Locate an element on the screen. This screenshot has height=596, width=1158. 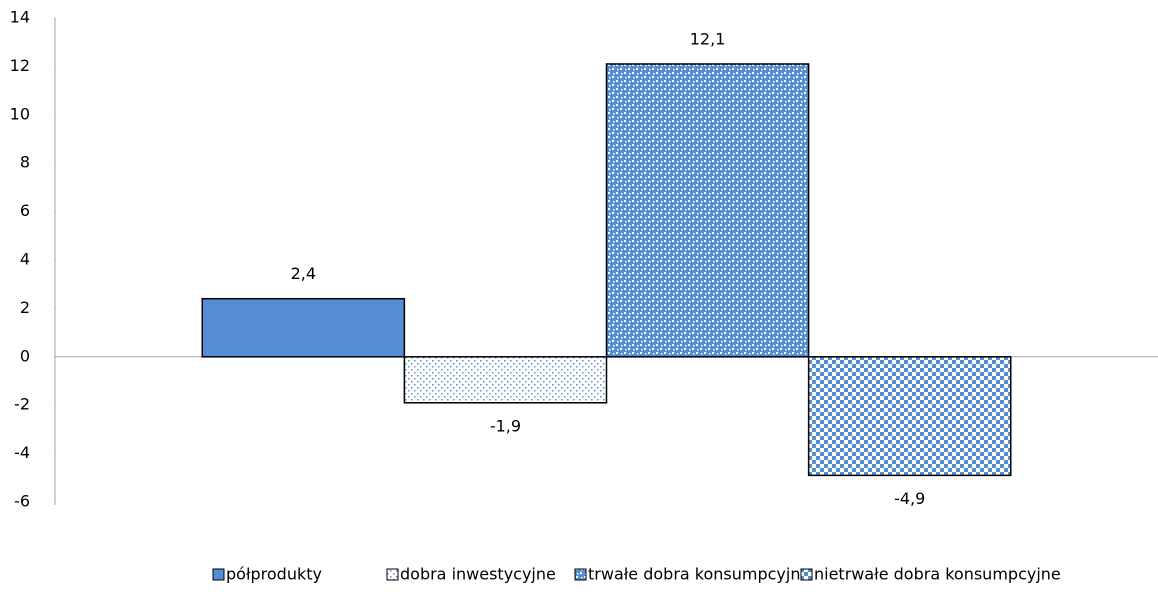
data-label: 2,4 is located at coordinates (303, 273).